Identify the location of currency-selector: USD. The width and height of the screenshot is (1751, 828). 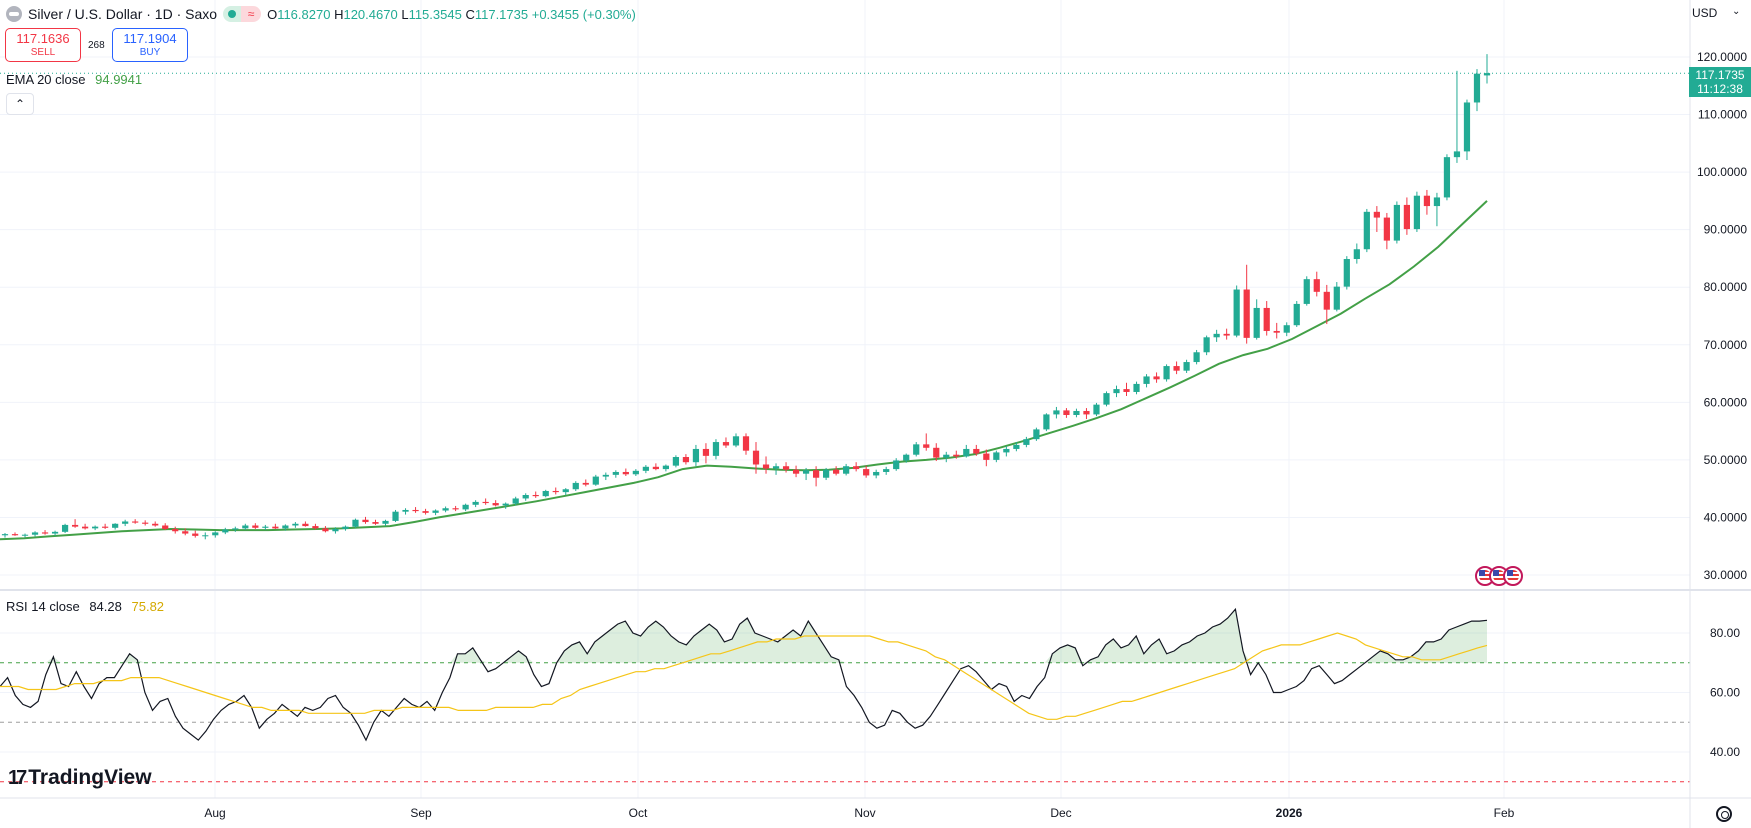
(1705, 13).